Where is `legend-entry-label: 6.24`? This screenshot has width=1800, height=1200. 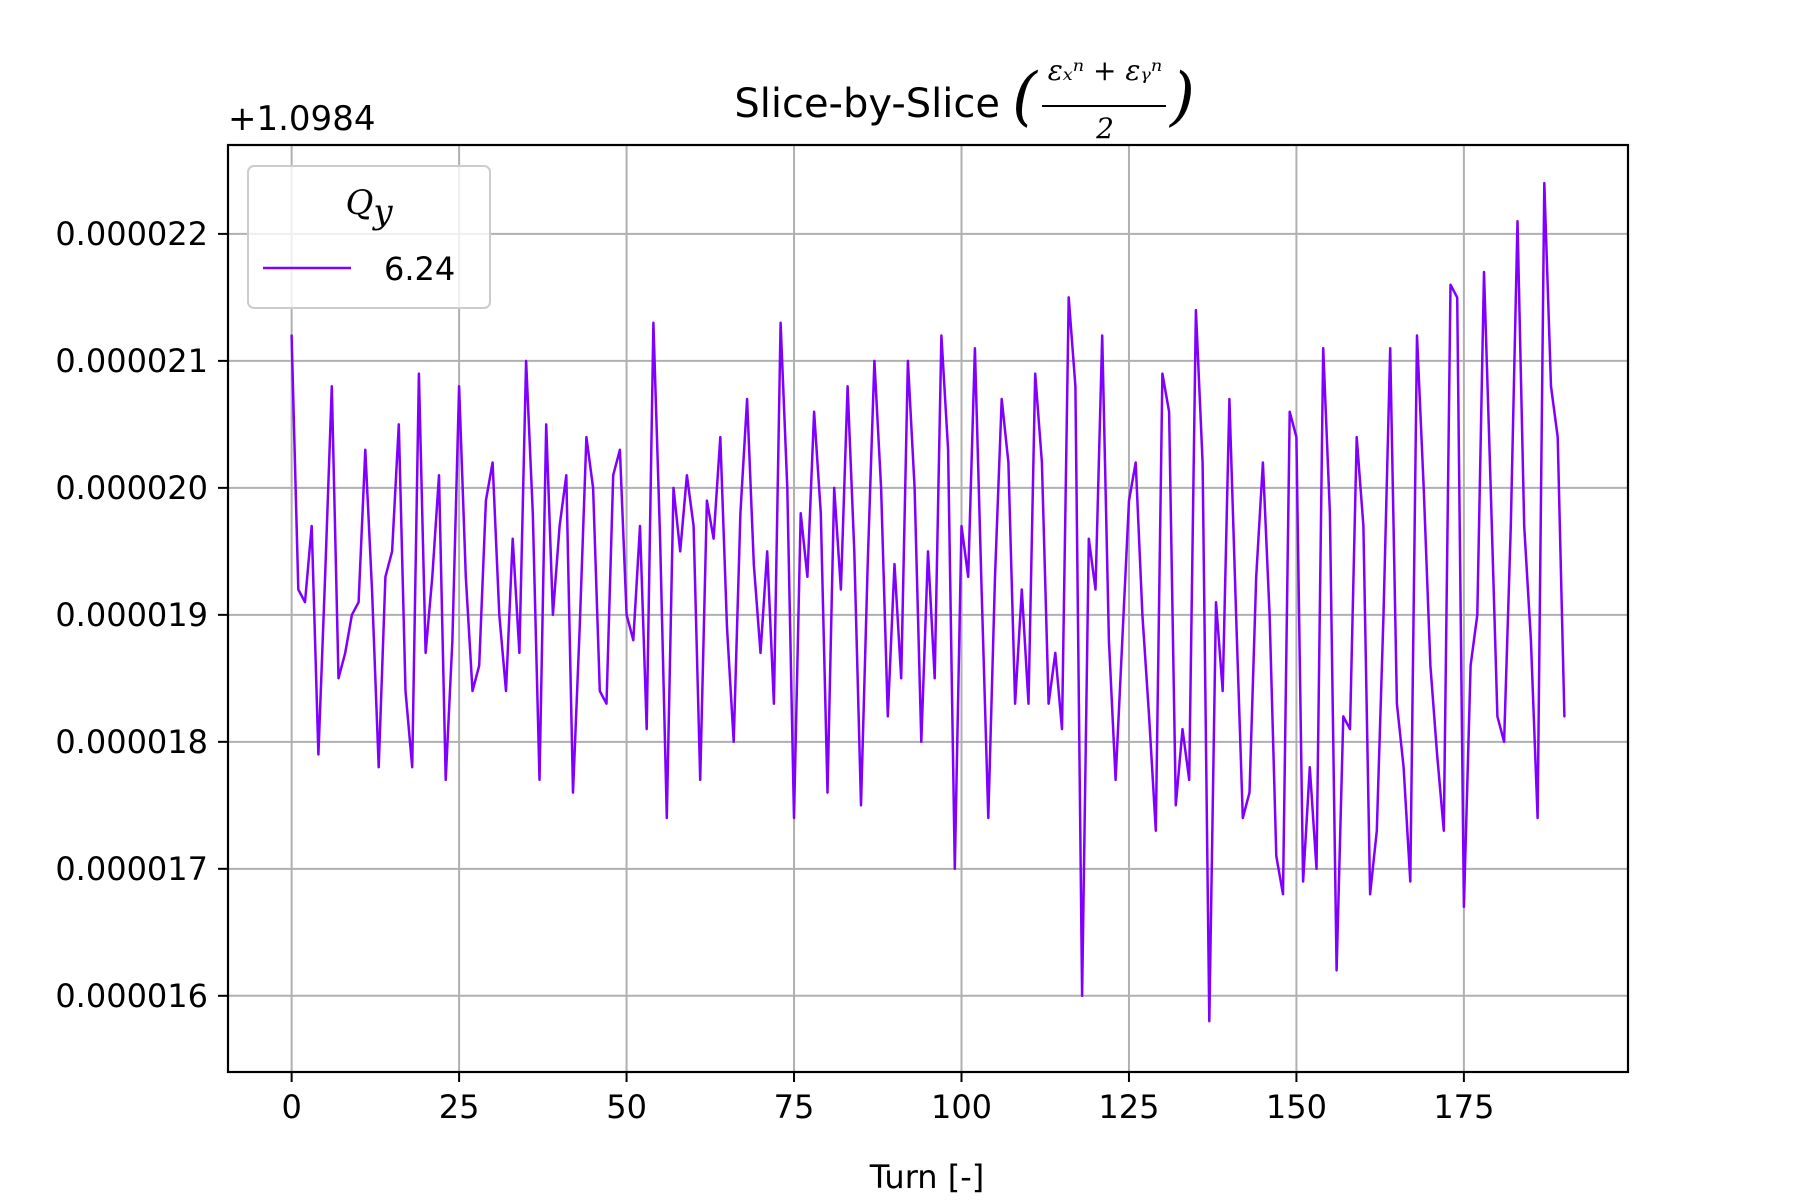
legend-entry-label: 6.24 is located at coordinates (419, 269).